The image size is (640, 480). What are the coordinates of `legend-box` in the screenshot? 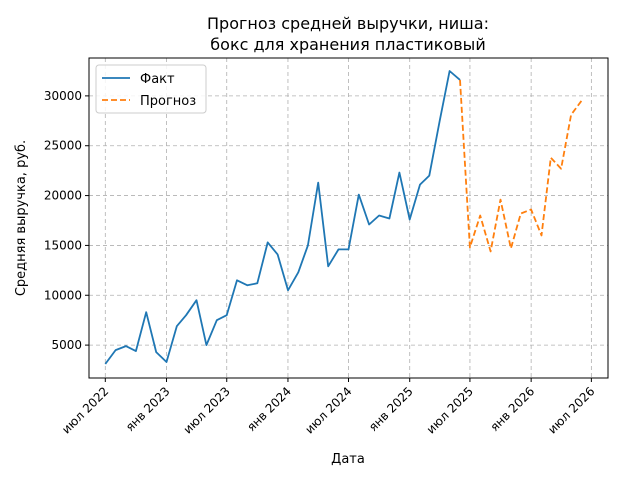 It's located at (151, 89).